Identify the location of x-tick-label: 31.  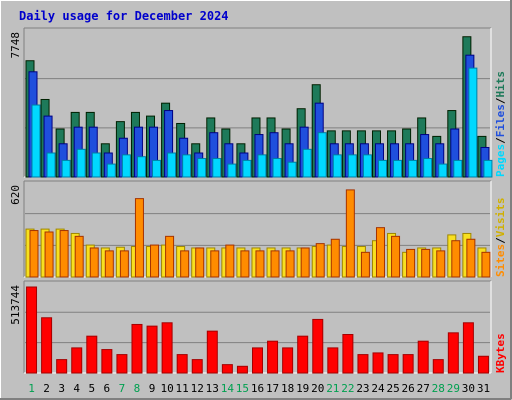
(483, 388).